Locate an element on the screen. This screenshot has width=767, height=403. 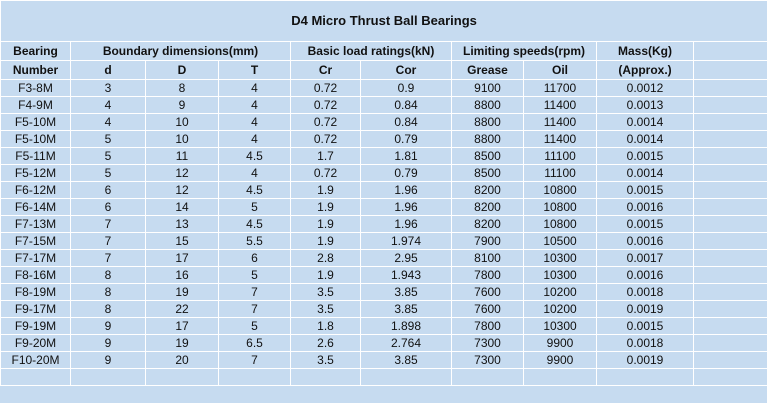
cell: F9-17M is located at coordinates (35, 309).